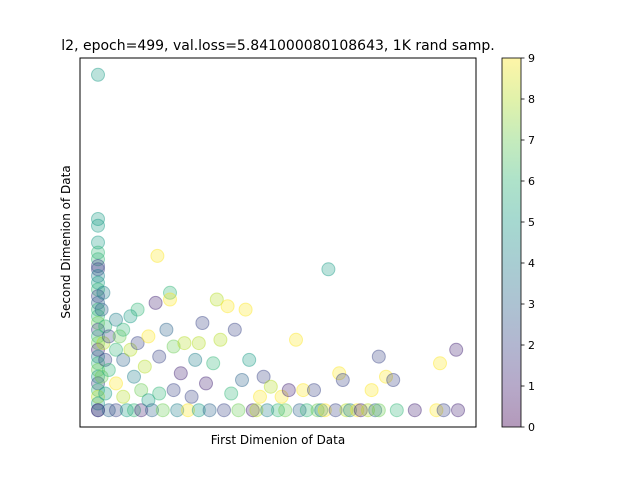 This screenshot has width=640, height=480. I want to click on colorbar-tick-label: 1, so click(531, 386).